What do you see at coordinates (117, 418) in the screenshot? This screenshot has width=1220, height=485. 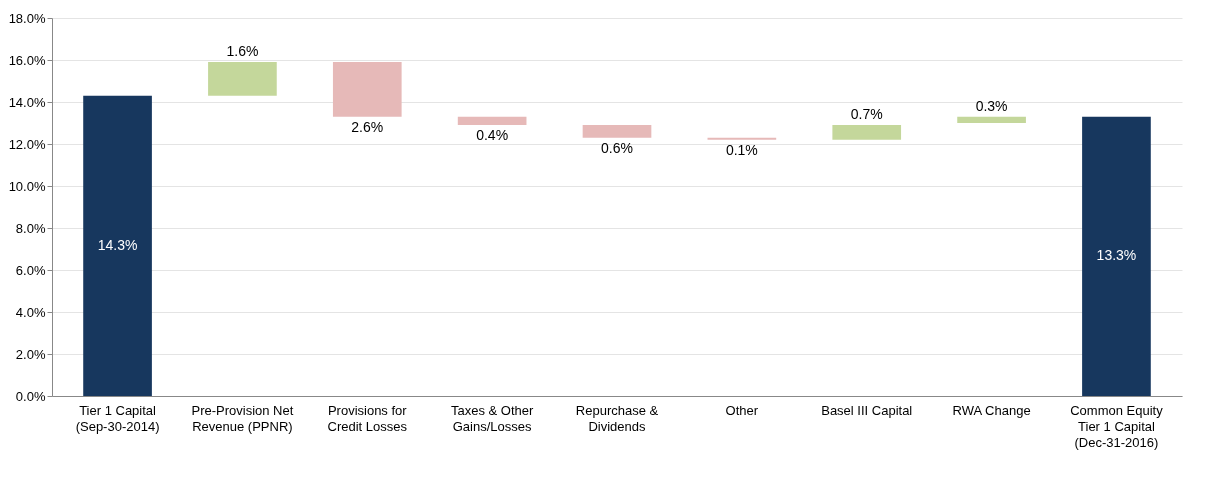 I see `x-tick-label: Tier 1 Capital (Sep-30-2014)` at bounding box center [117, 418].